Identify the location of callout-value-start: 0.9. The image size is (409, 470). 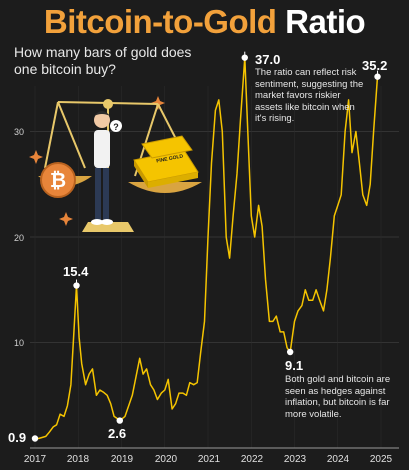
(17, 437).